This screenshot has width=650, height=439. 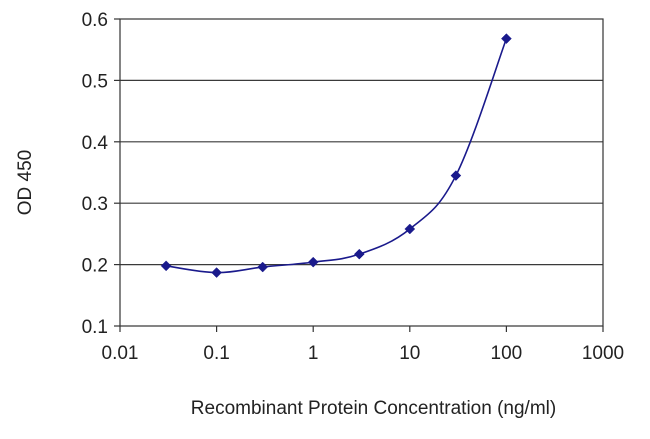 What do you see at coordinates (409, 353) in the screenshot?
I see `x-tick-label: 10` at bounding box center [409, 353].